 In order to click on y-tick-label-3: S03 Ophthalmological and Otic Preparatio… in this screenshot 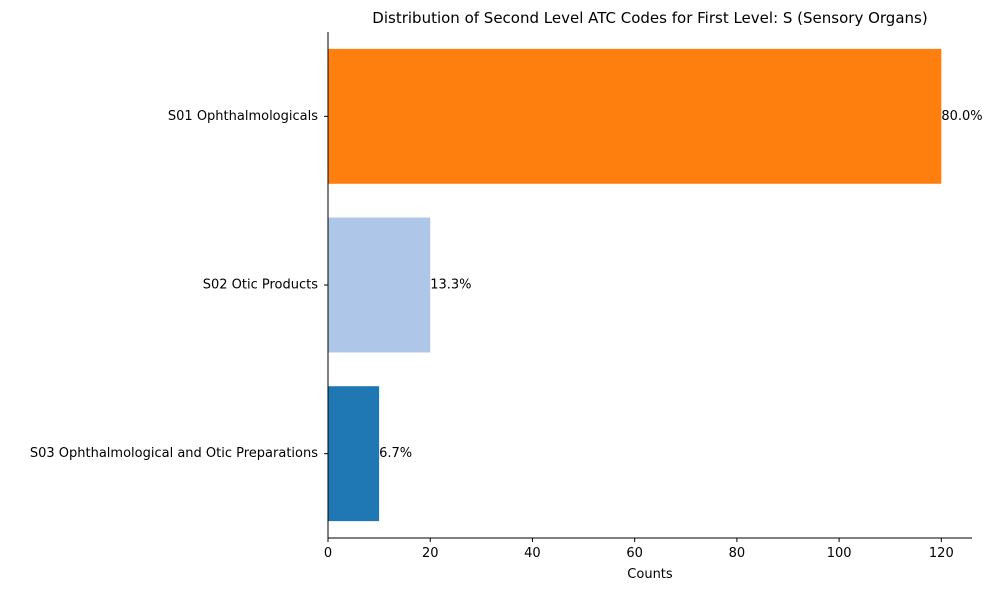, I will do `click(174, 453)`.